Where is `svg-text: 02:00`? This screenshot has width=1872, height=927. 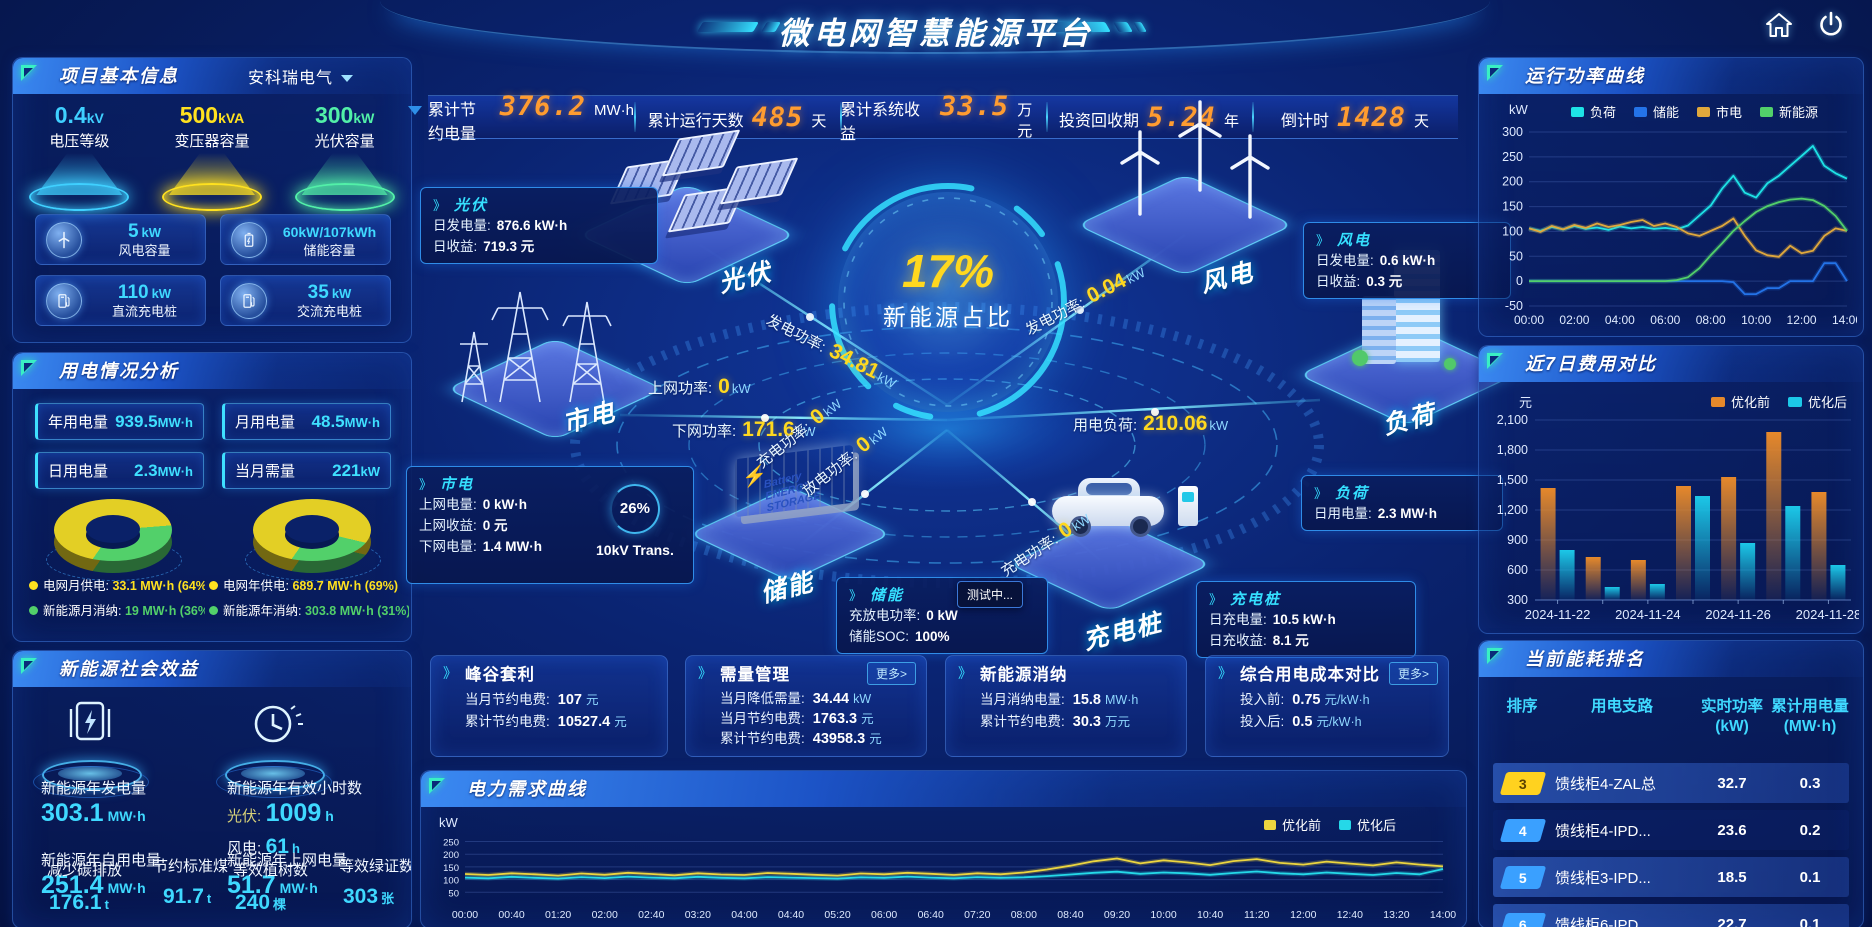 svg-text: 02:00 is located at coordinates (605, 915).